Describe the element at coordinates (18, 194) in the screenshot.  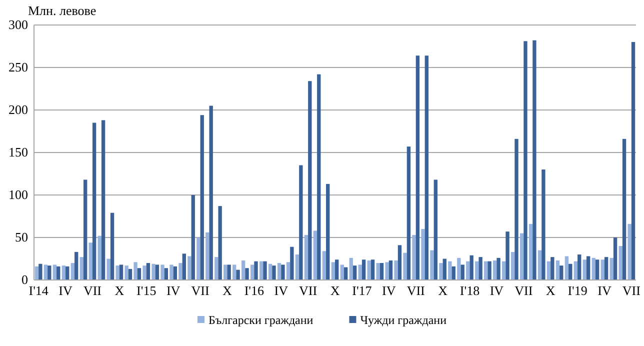
I see `y-tick-label: 100` at that location.